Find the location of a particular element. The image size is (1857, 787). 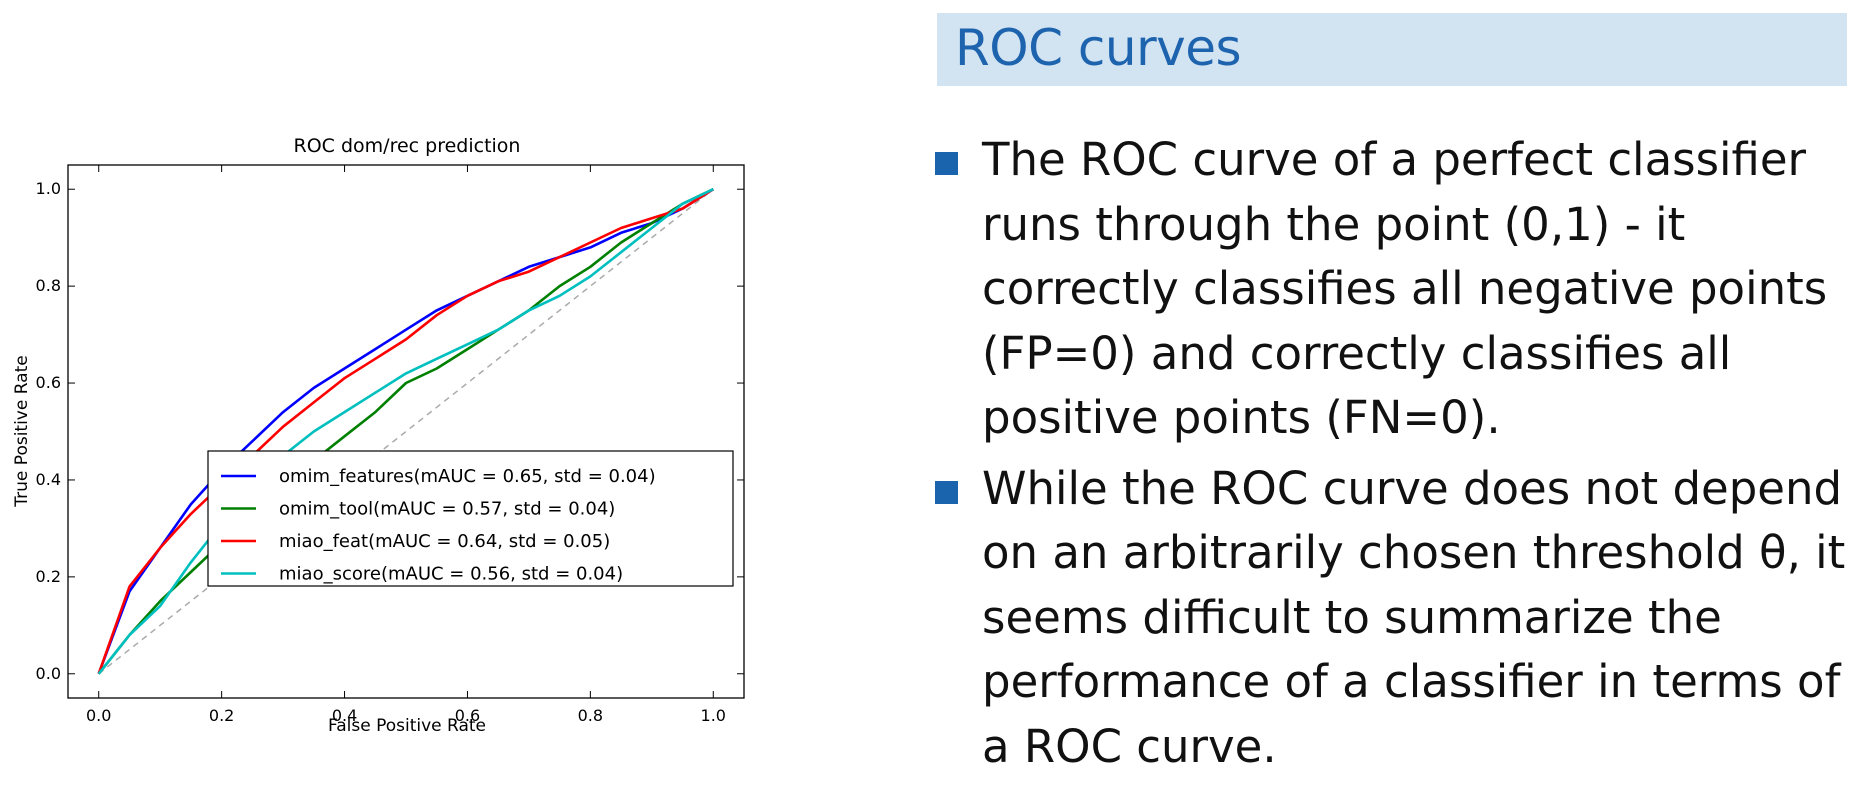

legend-label: miao_score(mAUC = 0.56, std = 0.04) is located at coordinates (451, 574).